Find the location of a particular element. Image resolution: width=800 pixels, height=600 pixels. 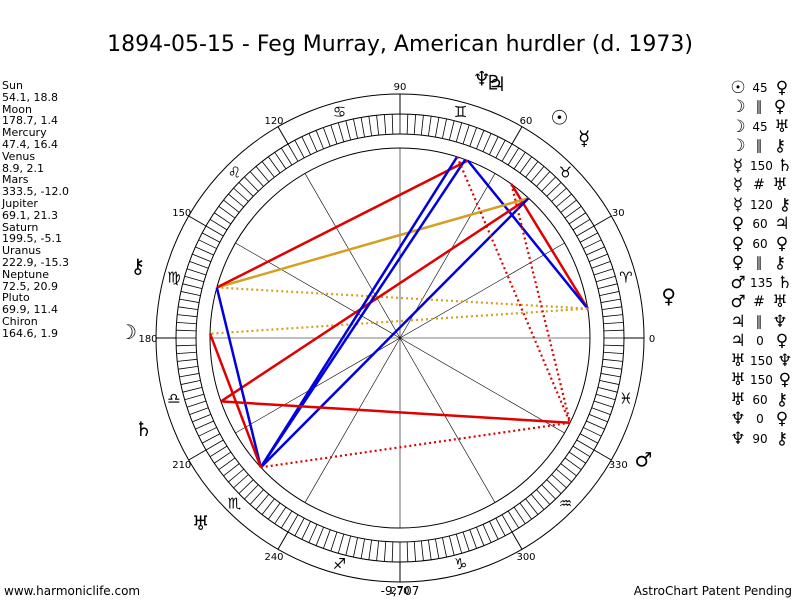

aspect-planet-glyph: ☉ is located at coordinates (738, 87).